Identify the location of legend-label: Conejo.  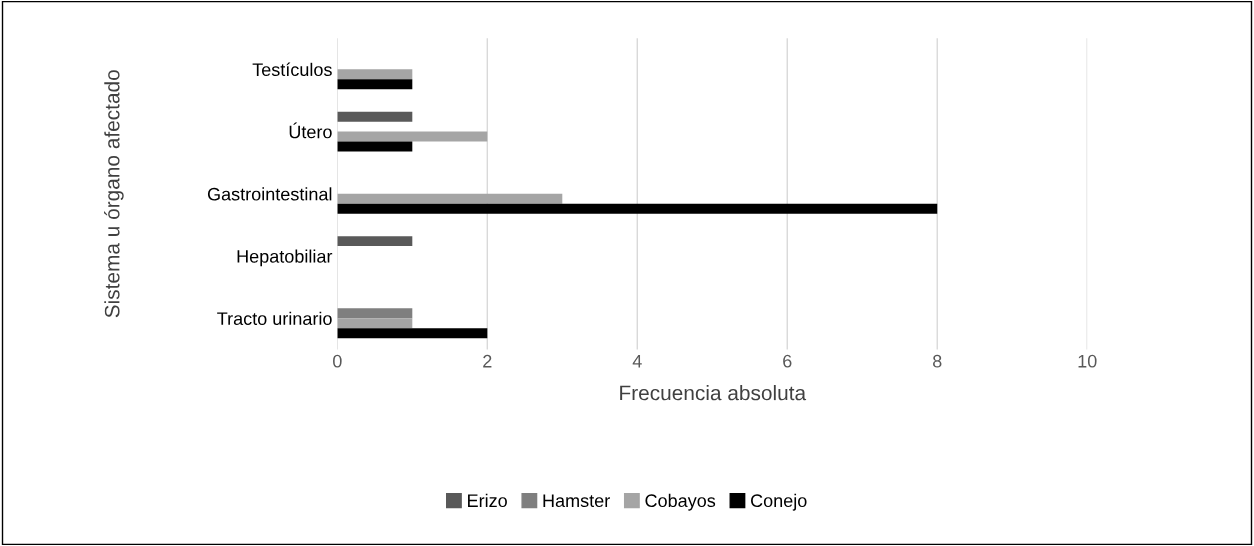
(779, 502).